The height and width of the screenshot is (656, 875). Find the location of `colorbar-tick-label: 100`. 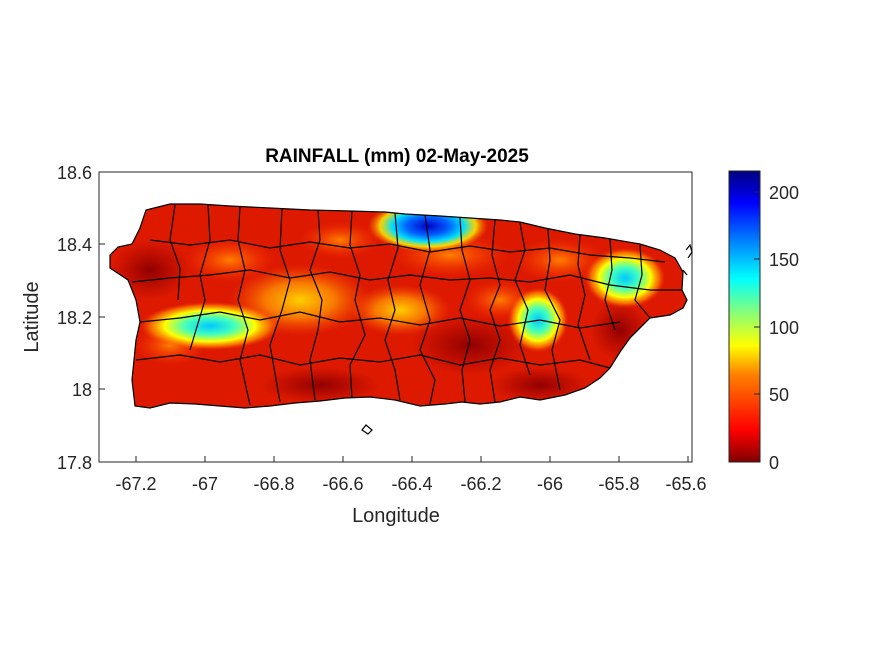

colorbar-tick-label: 100 is located at coordinates (784, 328).